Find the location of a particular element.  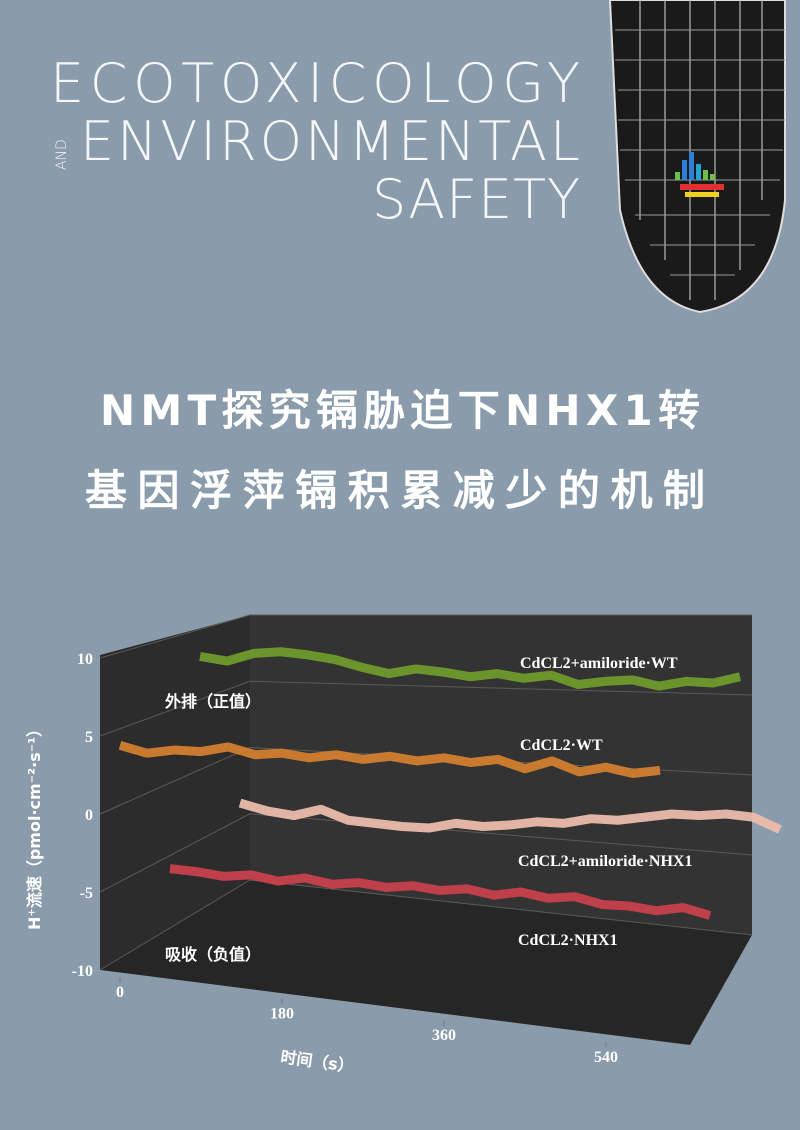

series-label: CdCL2·WT is located at coordinates (561, 745).